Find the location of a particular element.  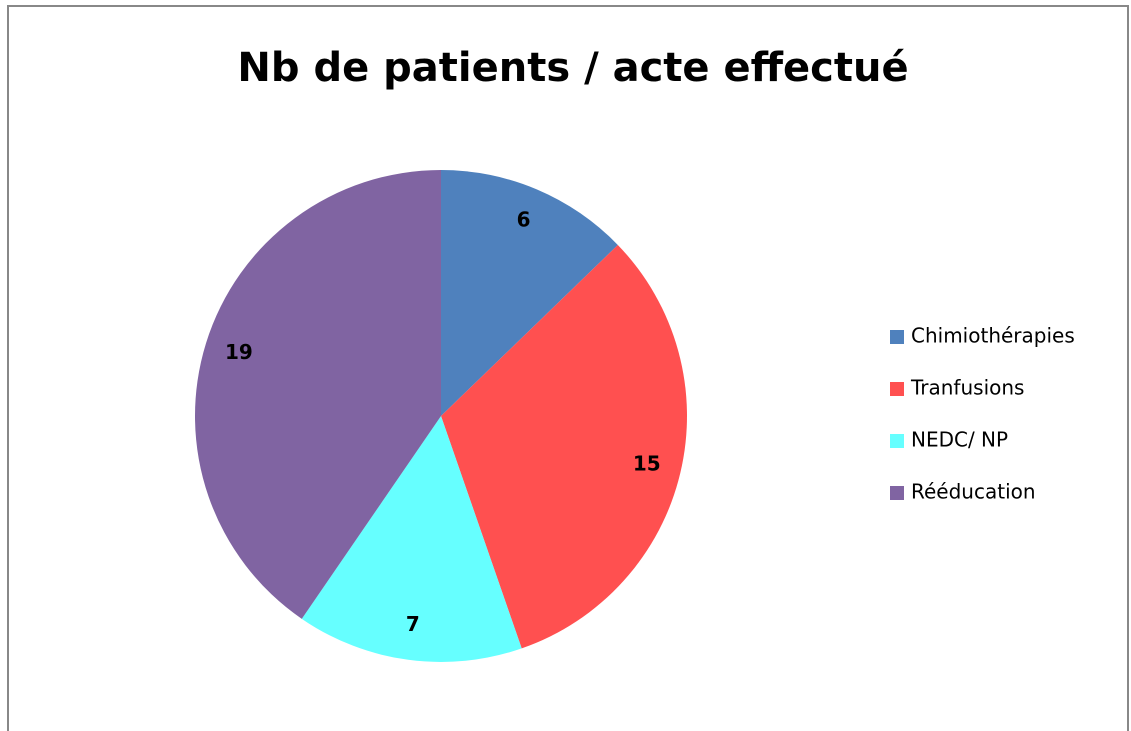

data-label: 15 is located at coordinates (647, 464).